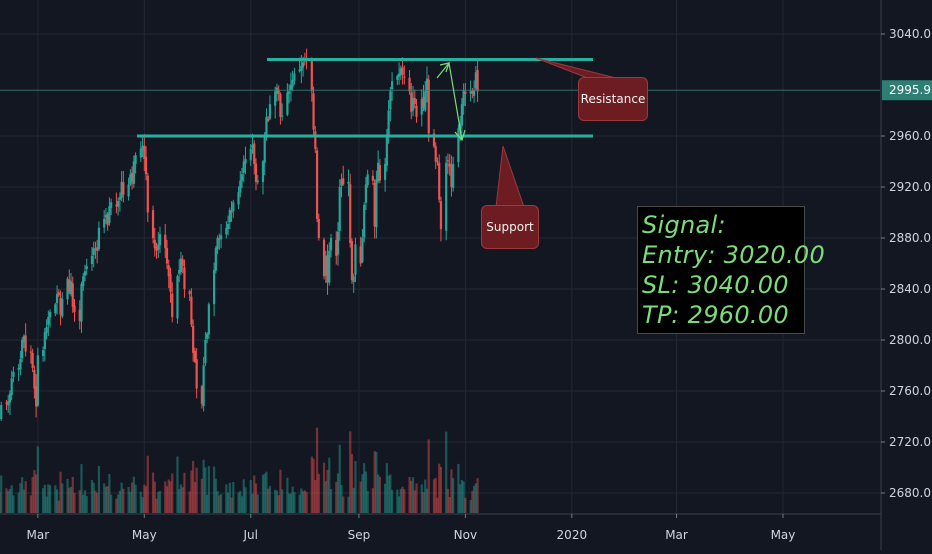 The height and width of the screenshot is (554, 932). I want to click on time-axis: Mar May Jul Sep Nov 2020 Mar May, so click(440, 527).